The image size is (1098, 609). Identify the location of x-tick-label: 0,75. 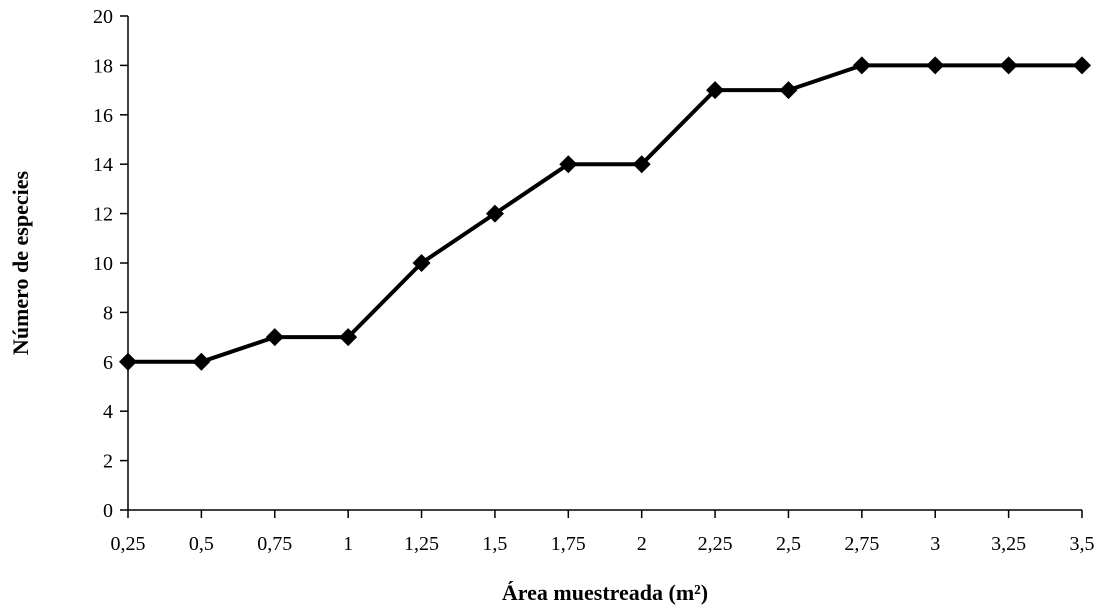
(274, 544).